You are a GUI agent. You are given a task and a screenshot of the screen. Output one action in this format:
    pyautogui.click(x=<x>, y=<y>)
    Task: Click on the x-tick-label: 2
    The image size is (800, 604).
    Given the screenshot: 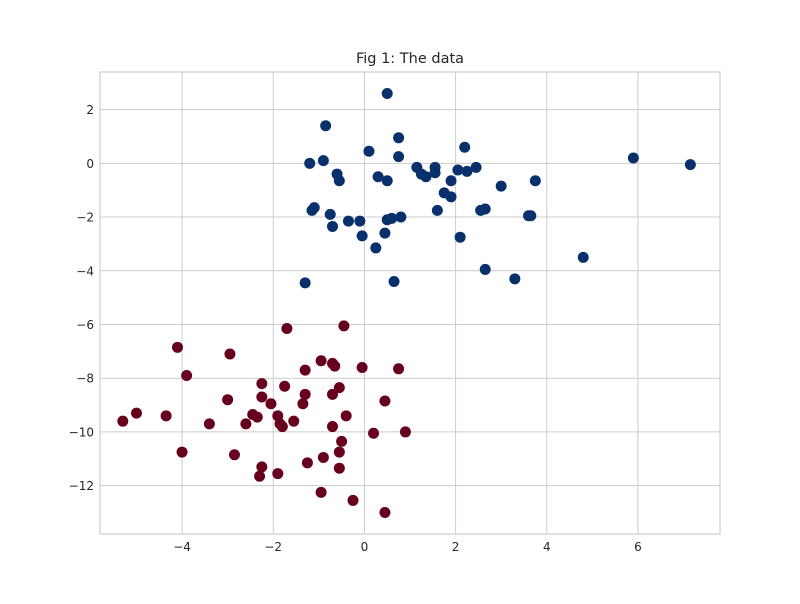 What is the action you would take?
    pyautogui.click(x=456, y=547)
    